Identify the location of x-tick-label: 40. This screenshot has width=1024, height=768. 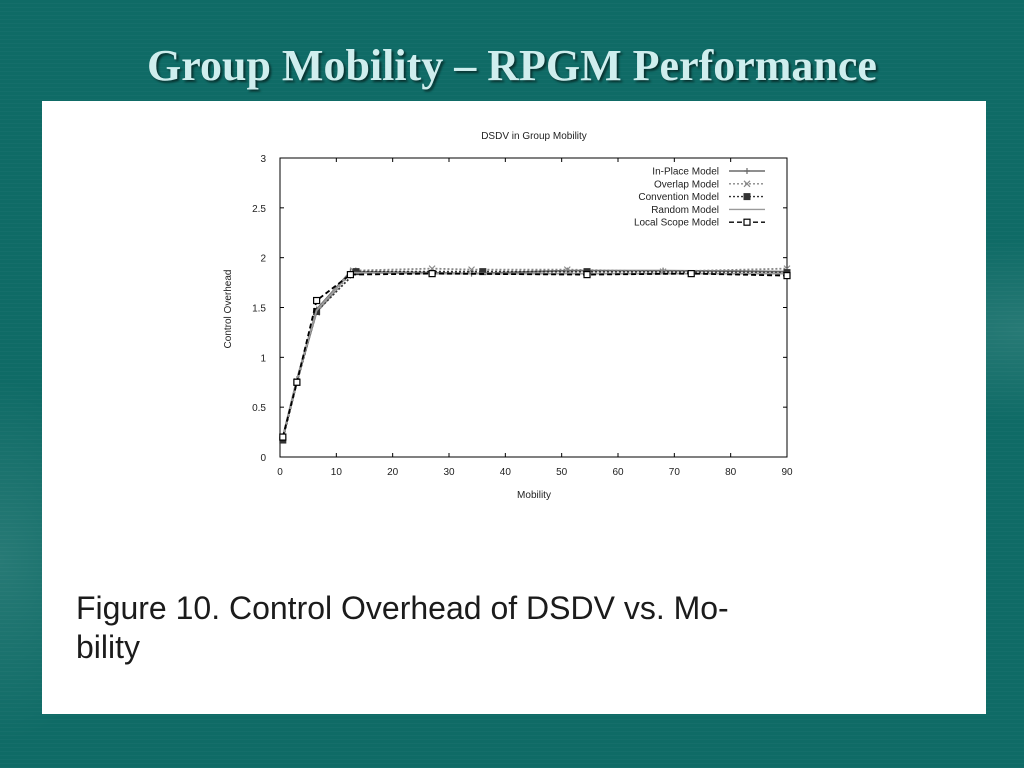
(506, 472).